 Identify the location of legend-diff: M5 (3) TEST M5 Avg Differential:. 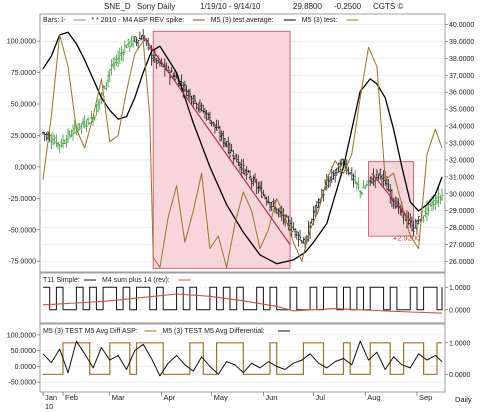
(213, 331).